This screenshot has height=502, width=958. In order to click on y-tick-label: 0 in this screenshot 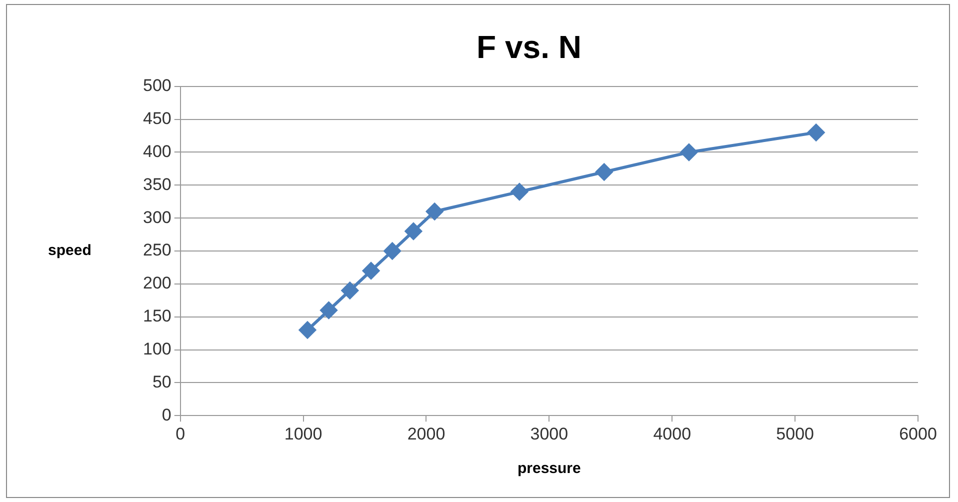, I will do `click(167, 414)`.